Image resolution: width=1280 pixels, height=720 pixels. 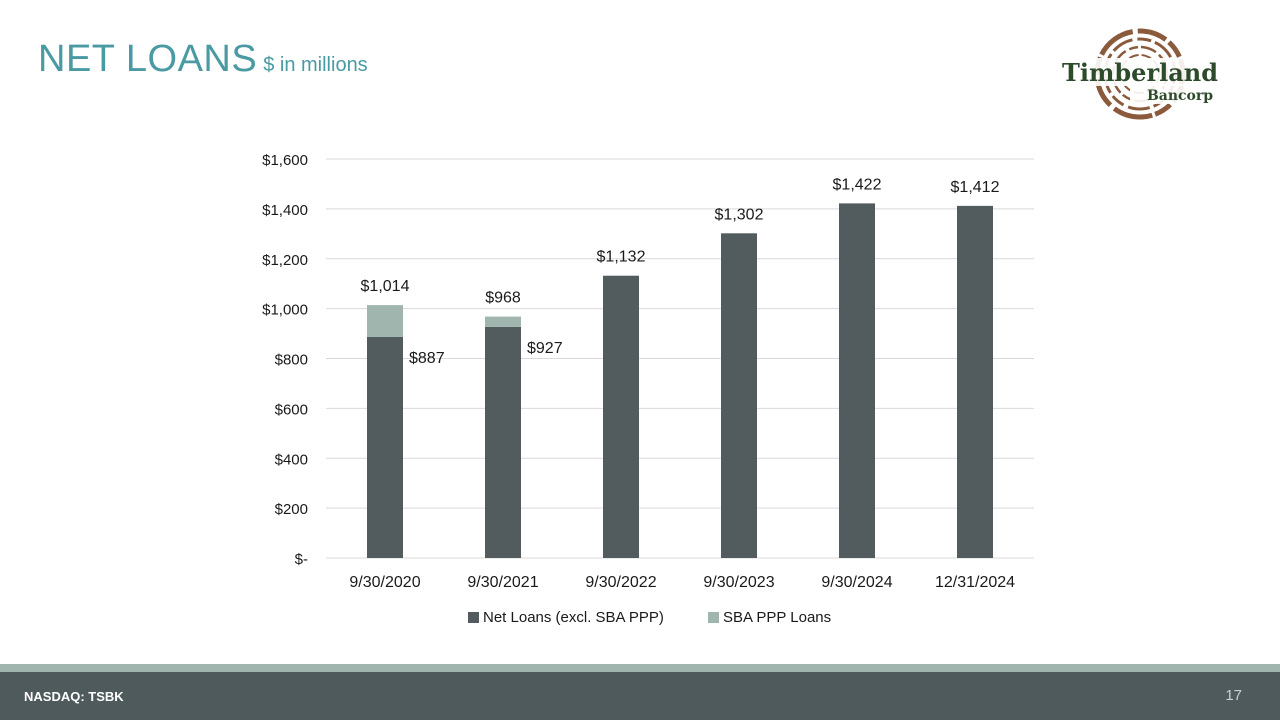 What do you see at coordinates (857, 184) in the screenshot?
I see `data-label-total: $1,422` at bounding box center [857, 184].